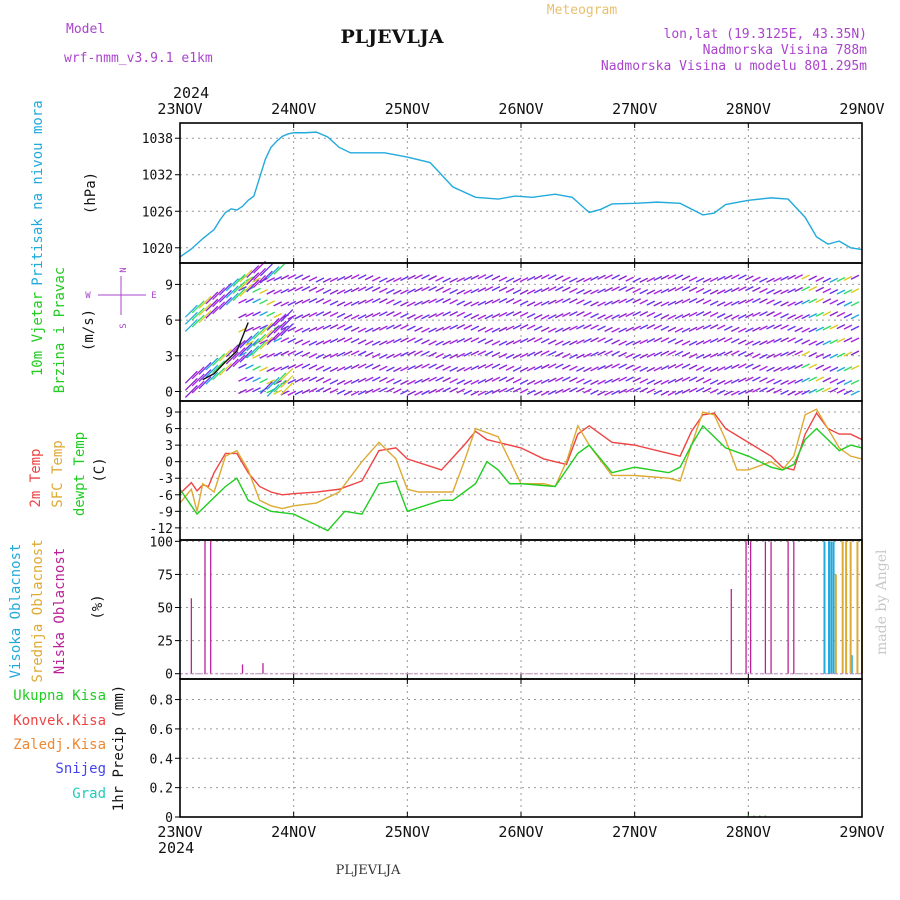  What do you see at coordinates (161, 542) in the screenshot?
I see `clouds-ytick-label: 100` at bounding box center [161, 542].